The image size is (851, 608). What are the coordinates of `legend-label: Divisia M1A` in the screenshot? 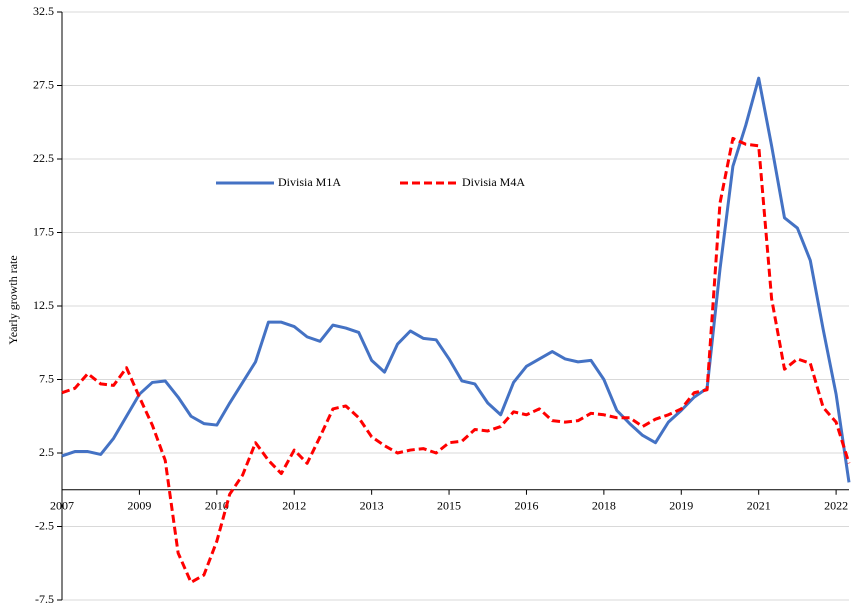 It's located at (309, 182).